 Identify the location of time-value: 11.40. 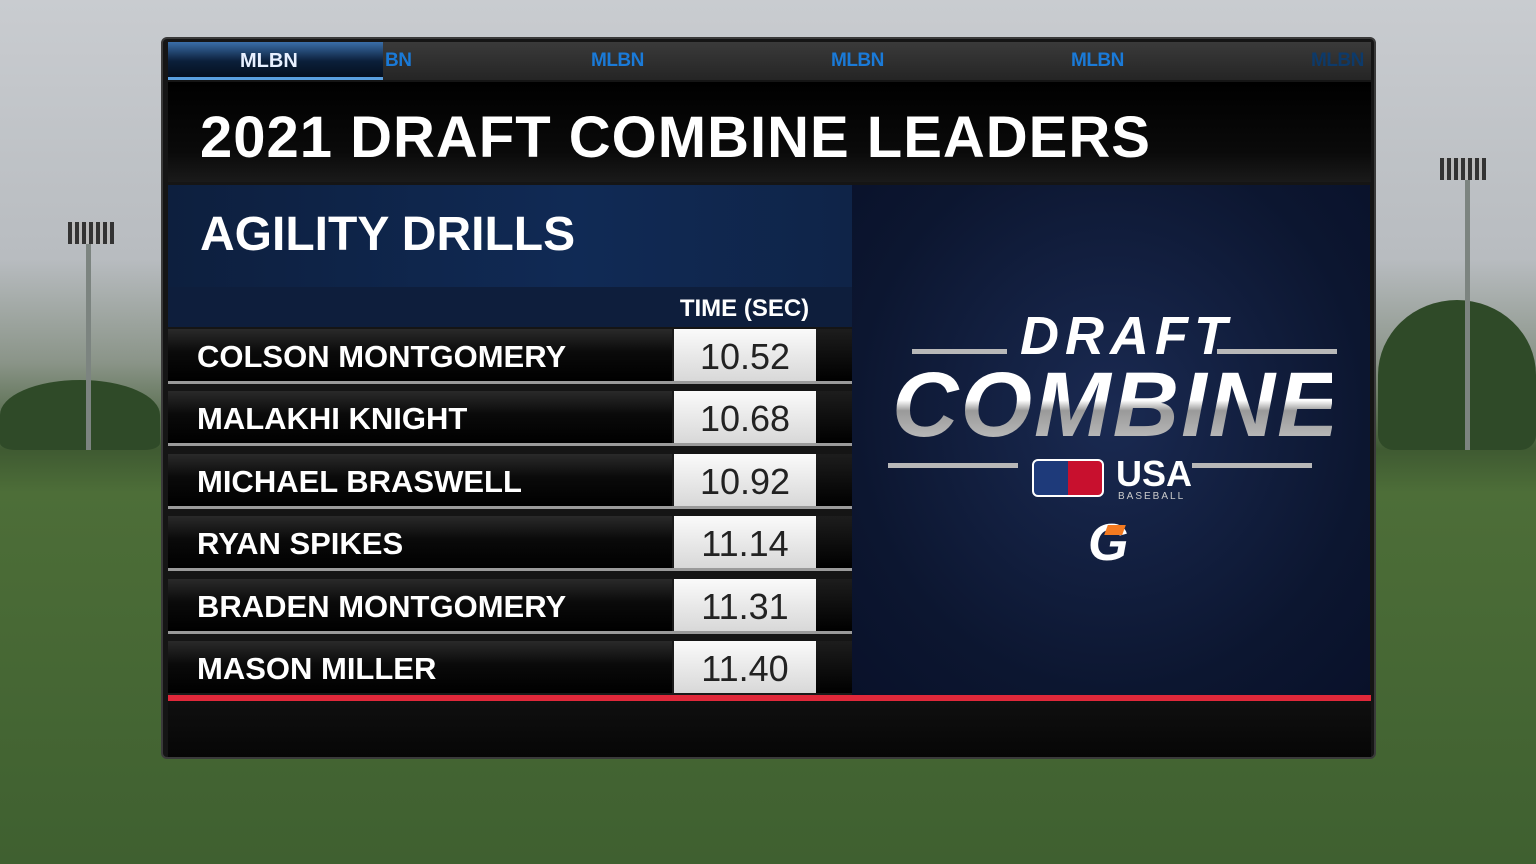
(745, 667).